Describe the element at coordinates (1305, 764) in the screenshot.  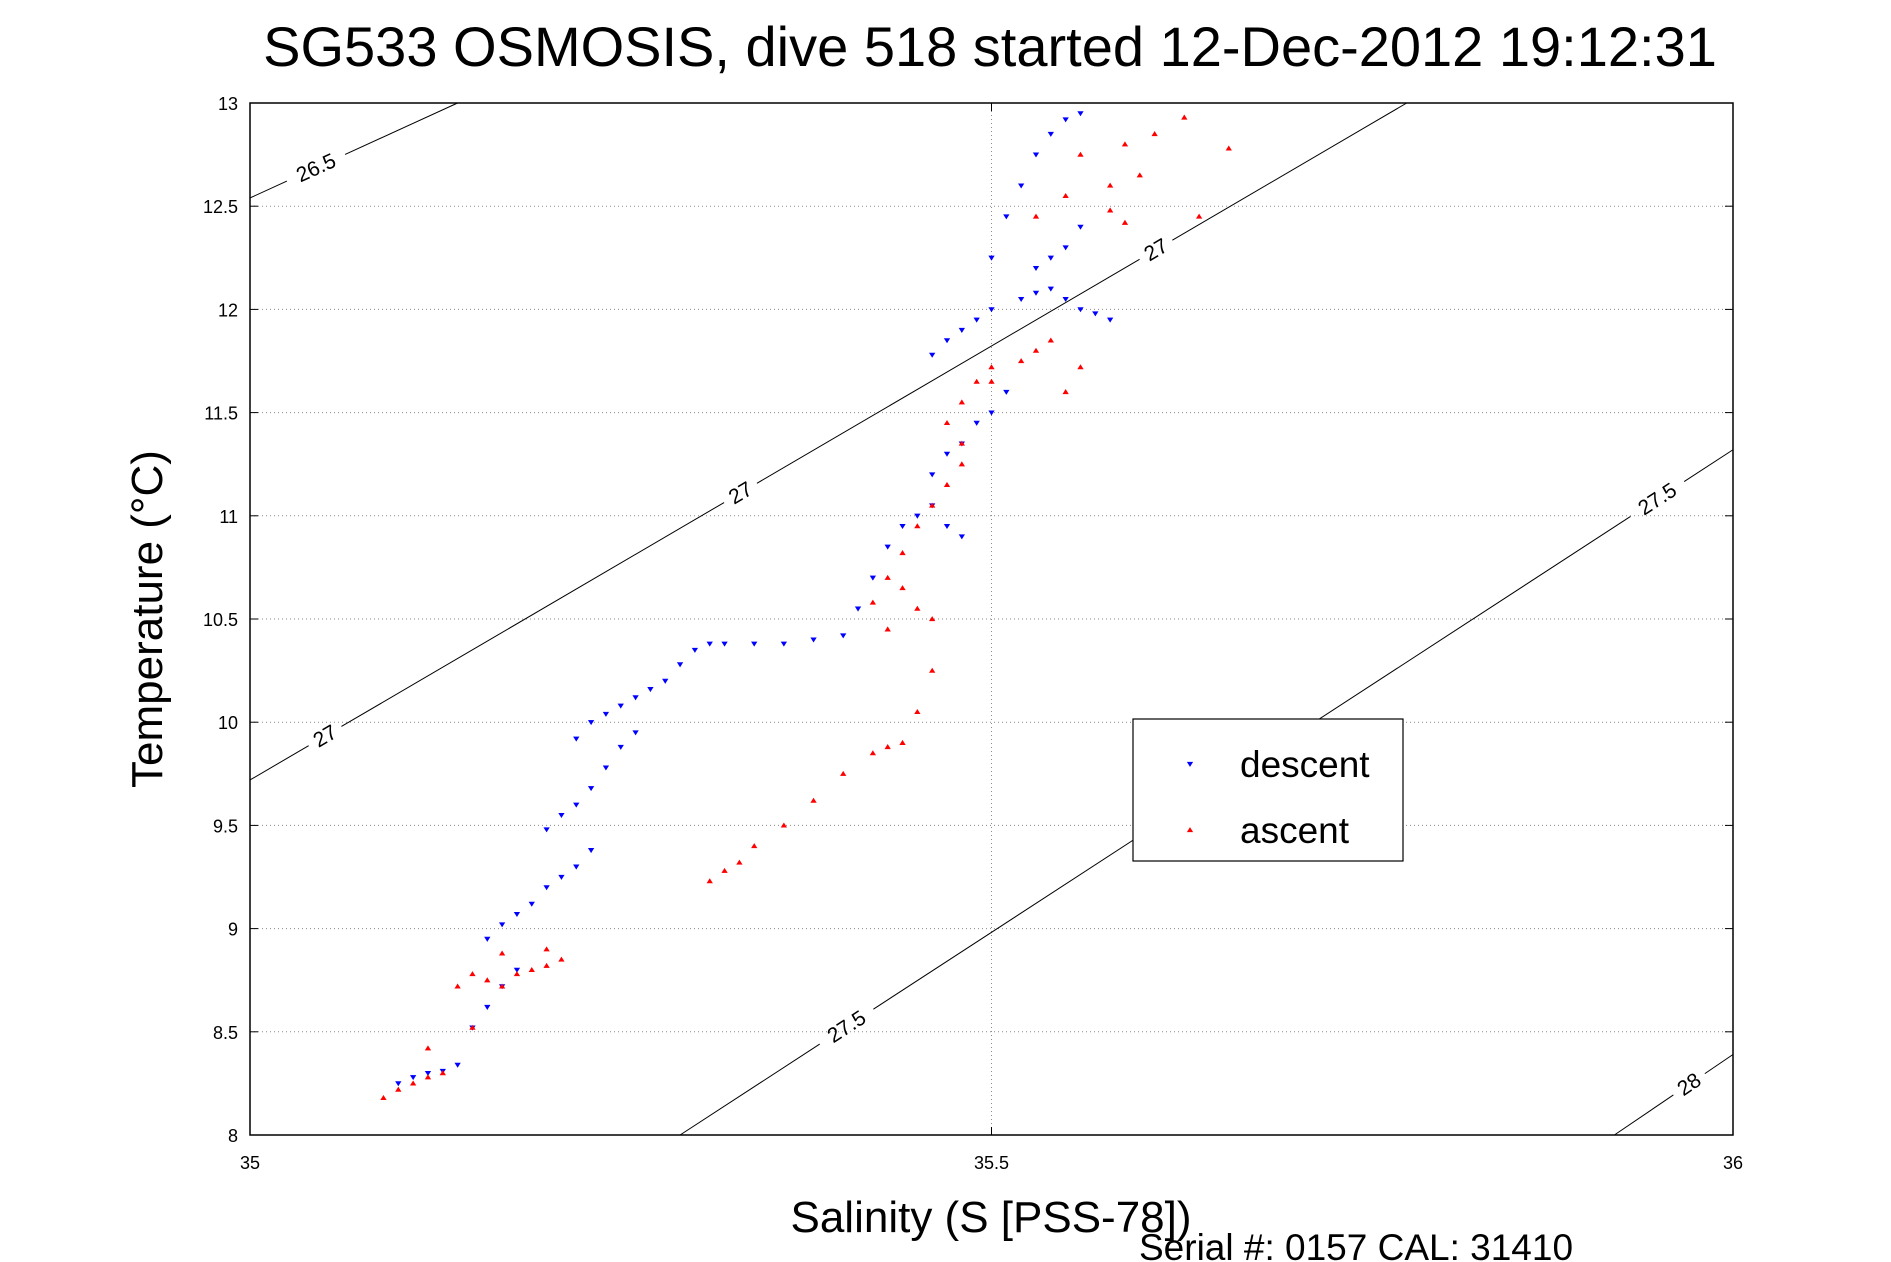
I see `legend-label-descent: descent` at that location.